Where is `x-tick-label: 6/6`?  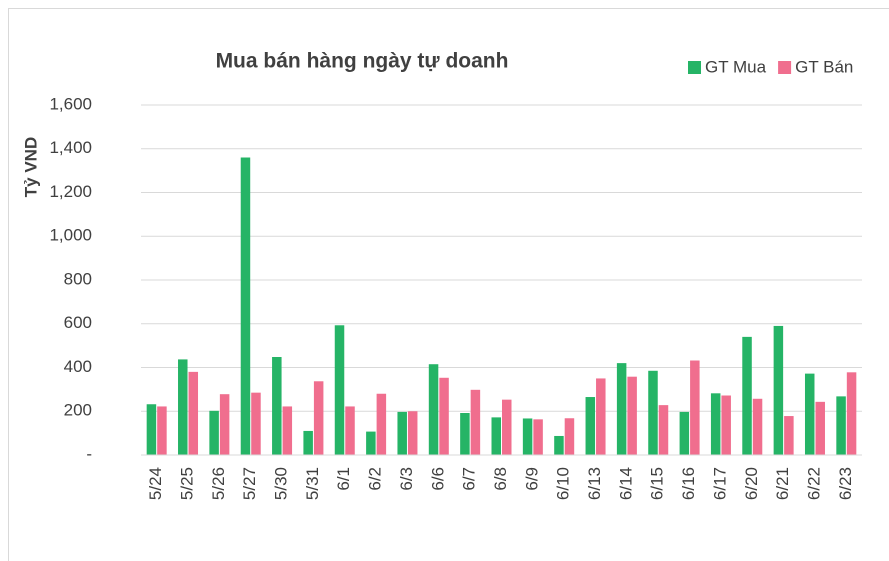 x-tick-label: 6/6 is located at coordinates (437, 479).